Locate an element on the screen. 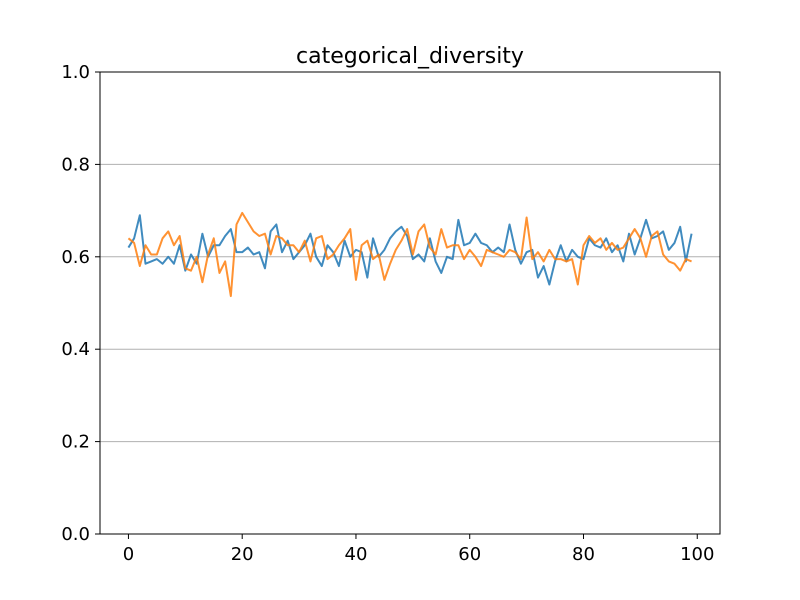 Image resolution: width=800 pixels, height=600 pixels. x-tick-label-5: 100 is located at coordinates (697, 554).